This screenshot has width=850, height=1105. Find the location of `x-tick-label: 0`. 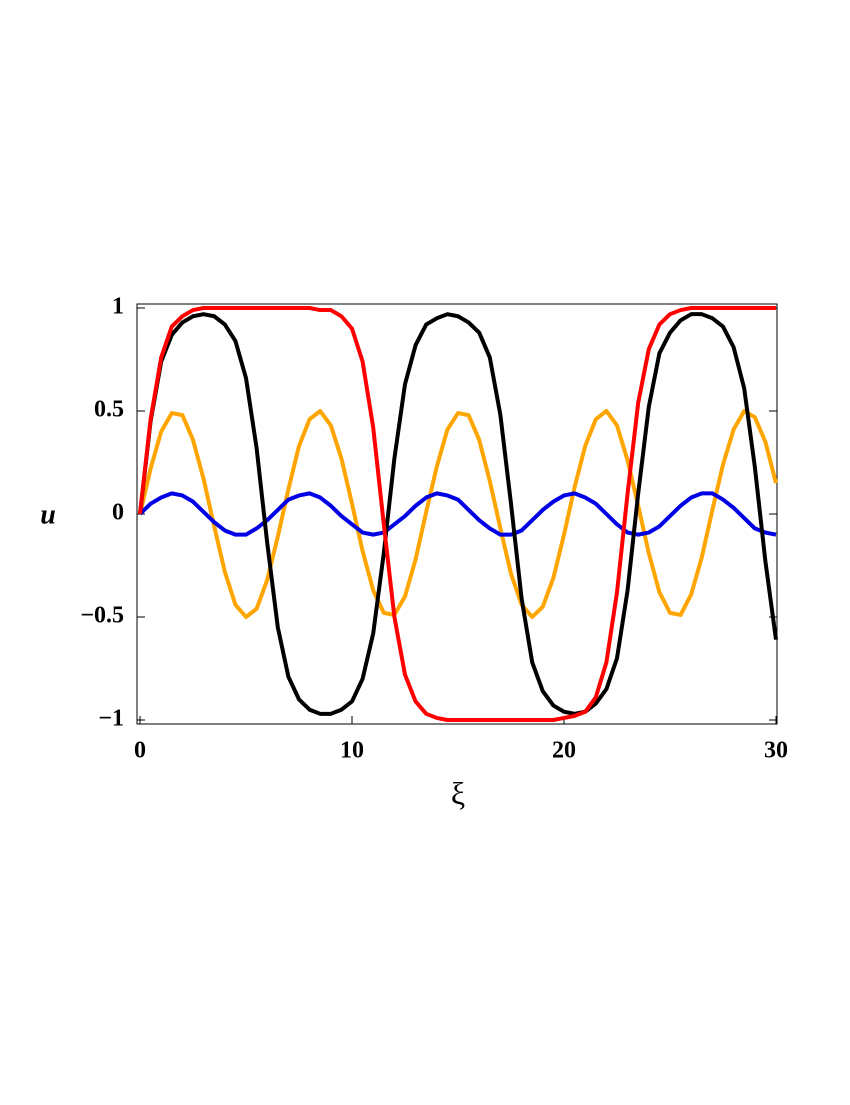

x-tick-label: 0 is located at coordinates (140, 751).